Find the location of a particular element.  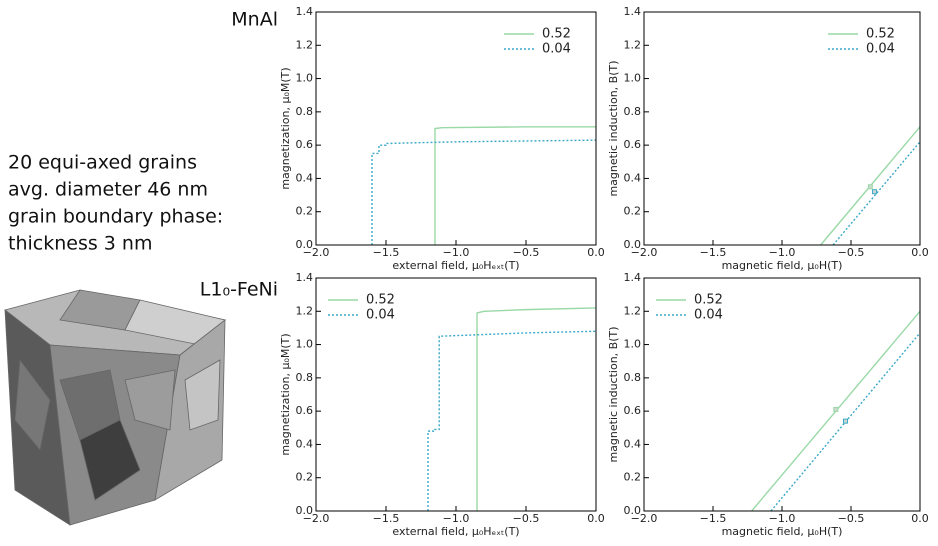

description-line: avg. diameter 46 nm is located at coordinates (108, 190).